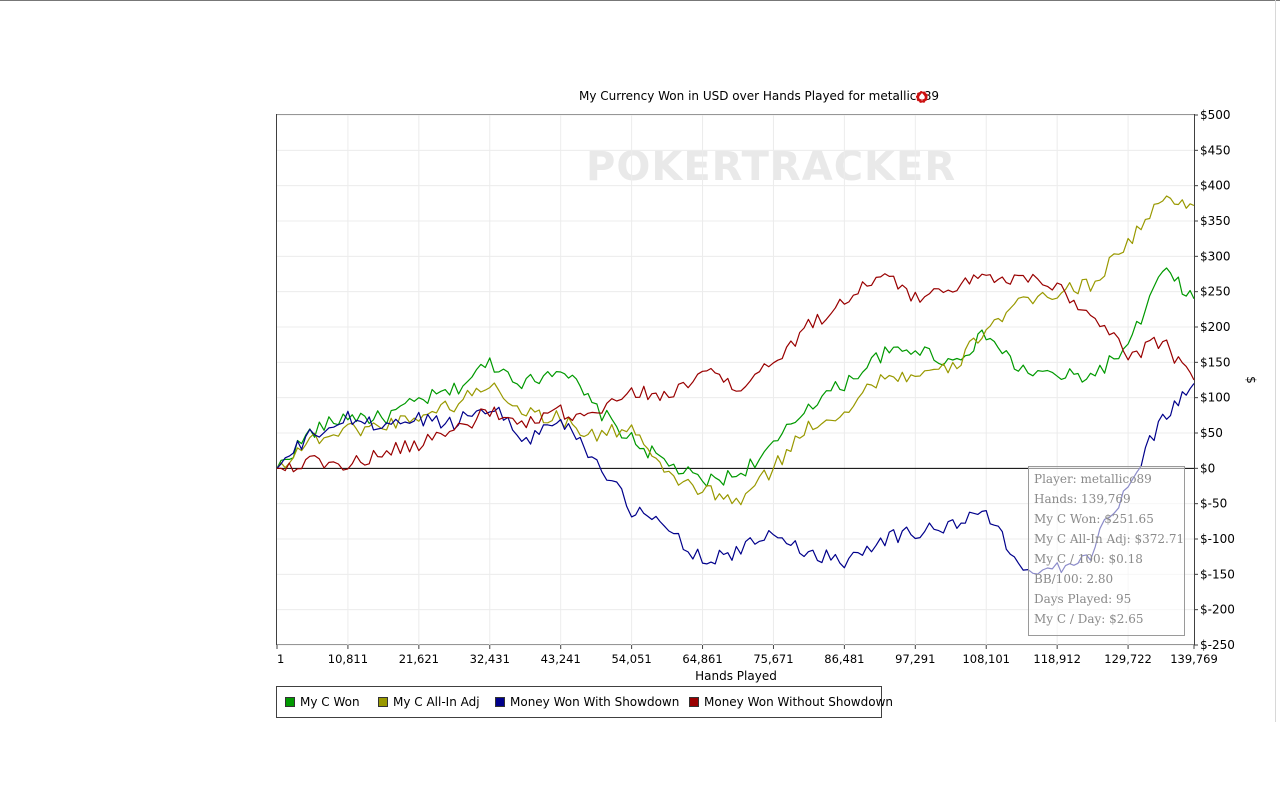 This screenshot has width=1280, height=800. I want to click on x-tick-label: 86,481, so click(844, 659).